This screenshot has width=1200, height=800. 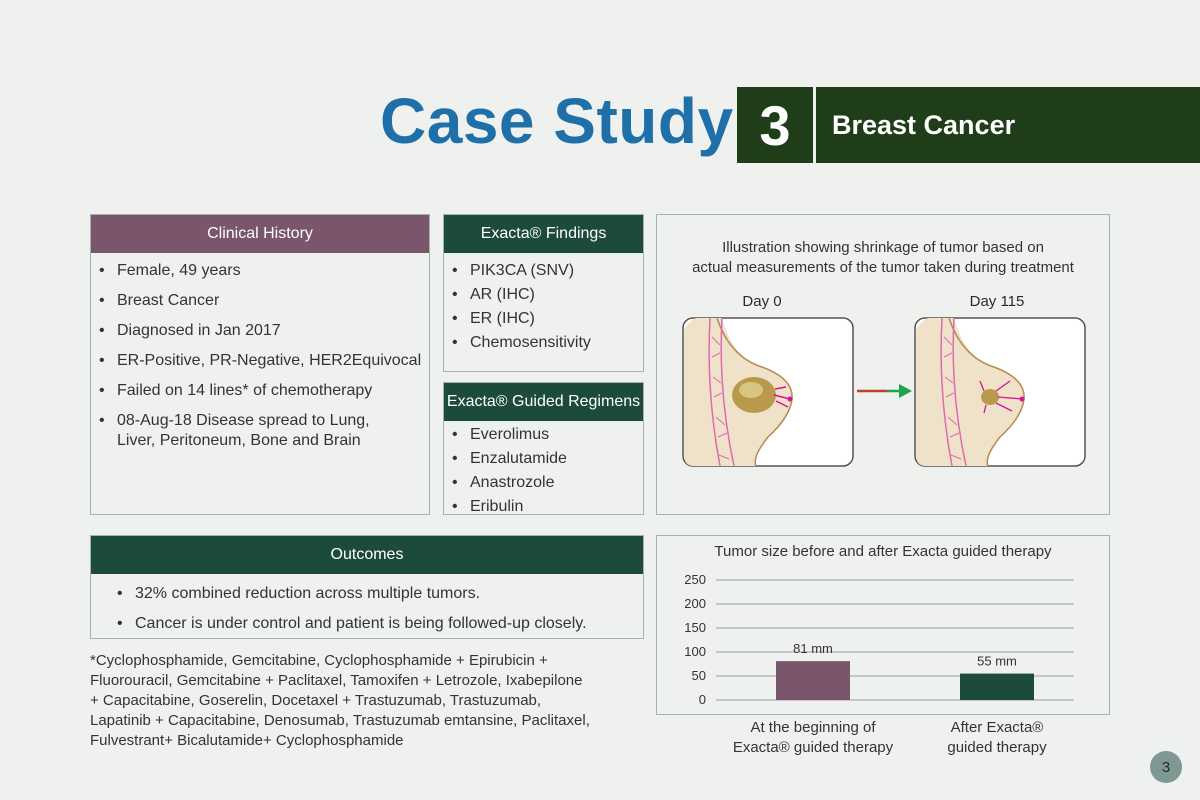 I want to click on outcomes-heading: Outcomes, so click(x=367, y=555).